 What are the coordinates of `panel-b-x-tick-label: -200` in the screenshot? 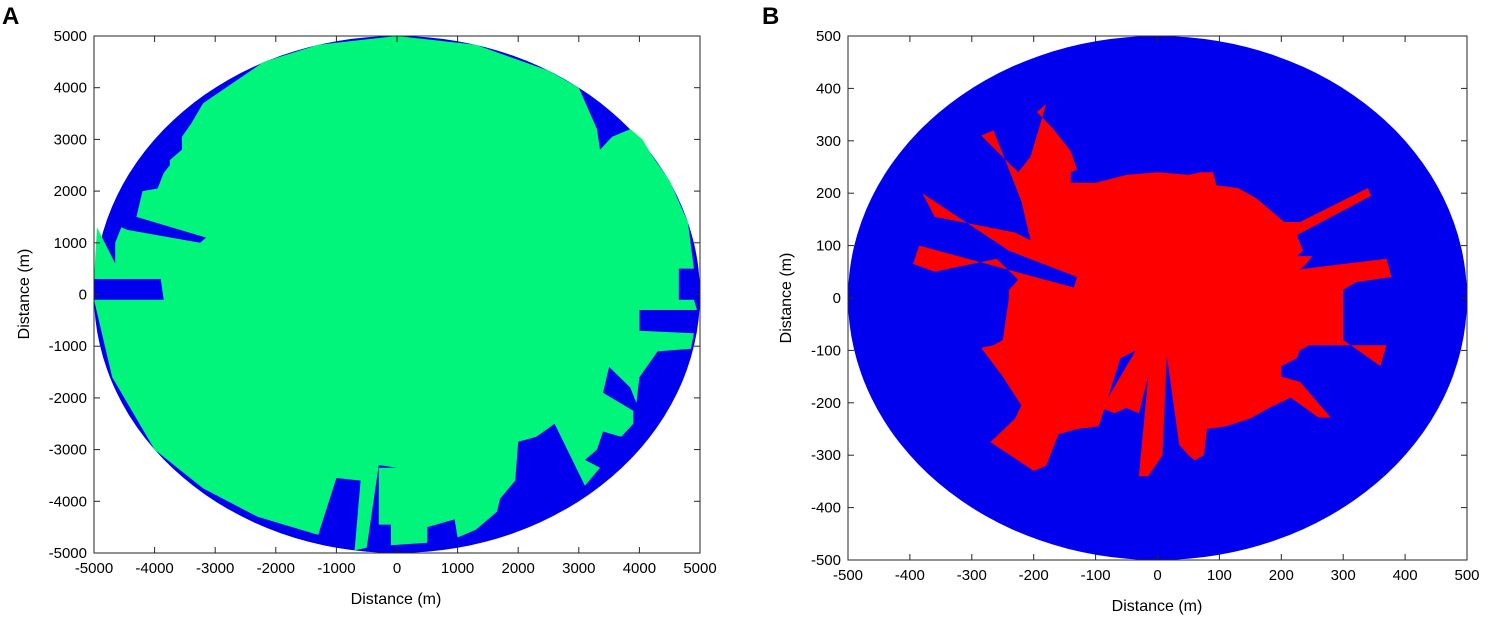 It's located at (1034, 575).